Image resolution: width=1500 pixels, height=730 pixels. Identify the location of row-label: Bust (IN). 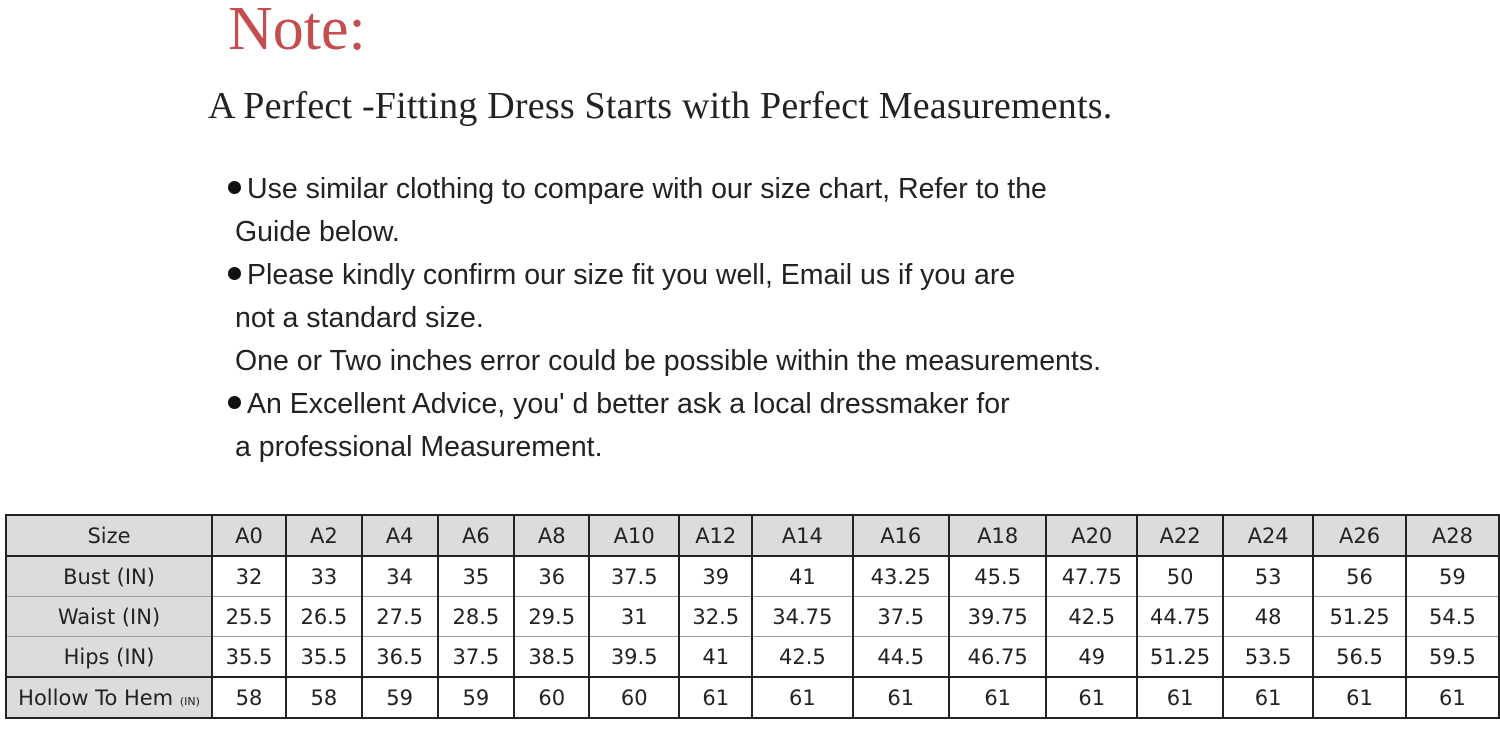
(109, 576).